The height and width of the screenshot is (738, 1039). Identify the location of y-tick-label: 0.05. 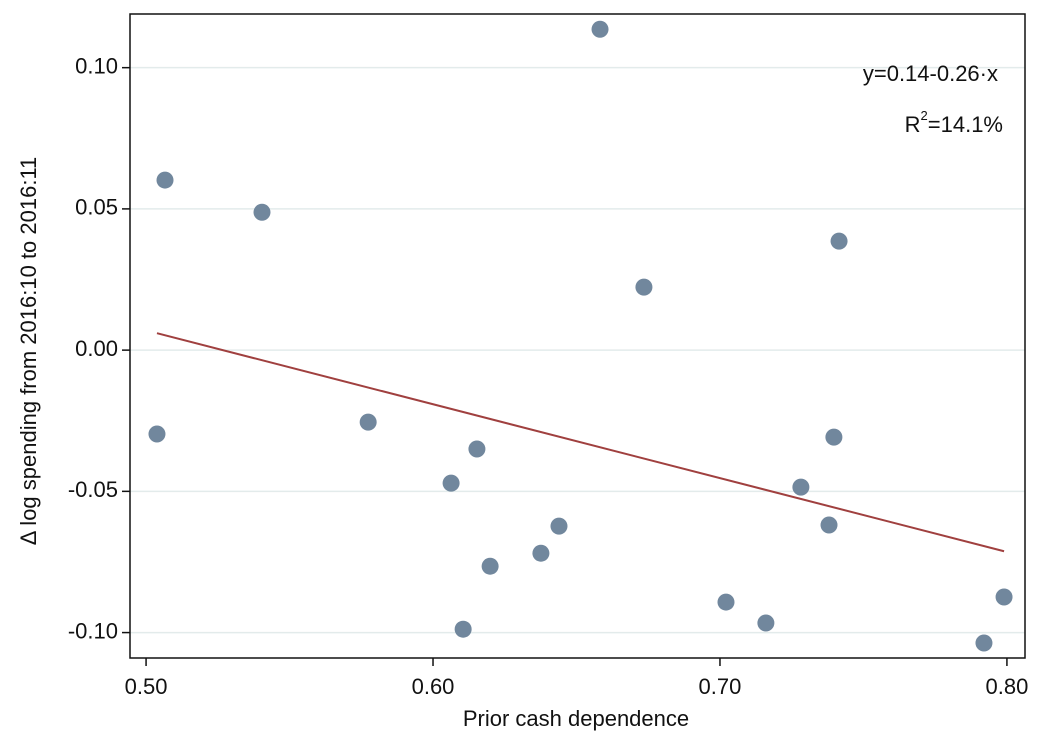
(96, 207).